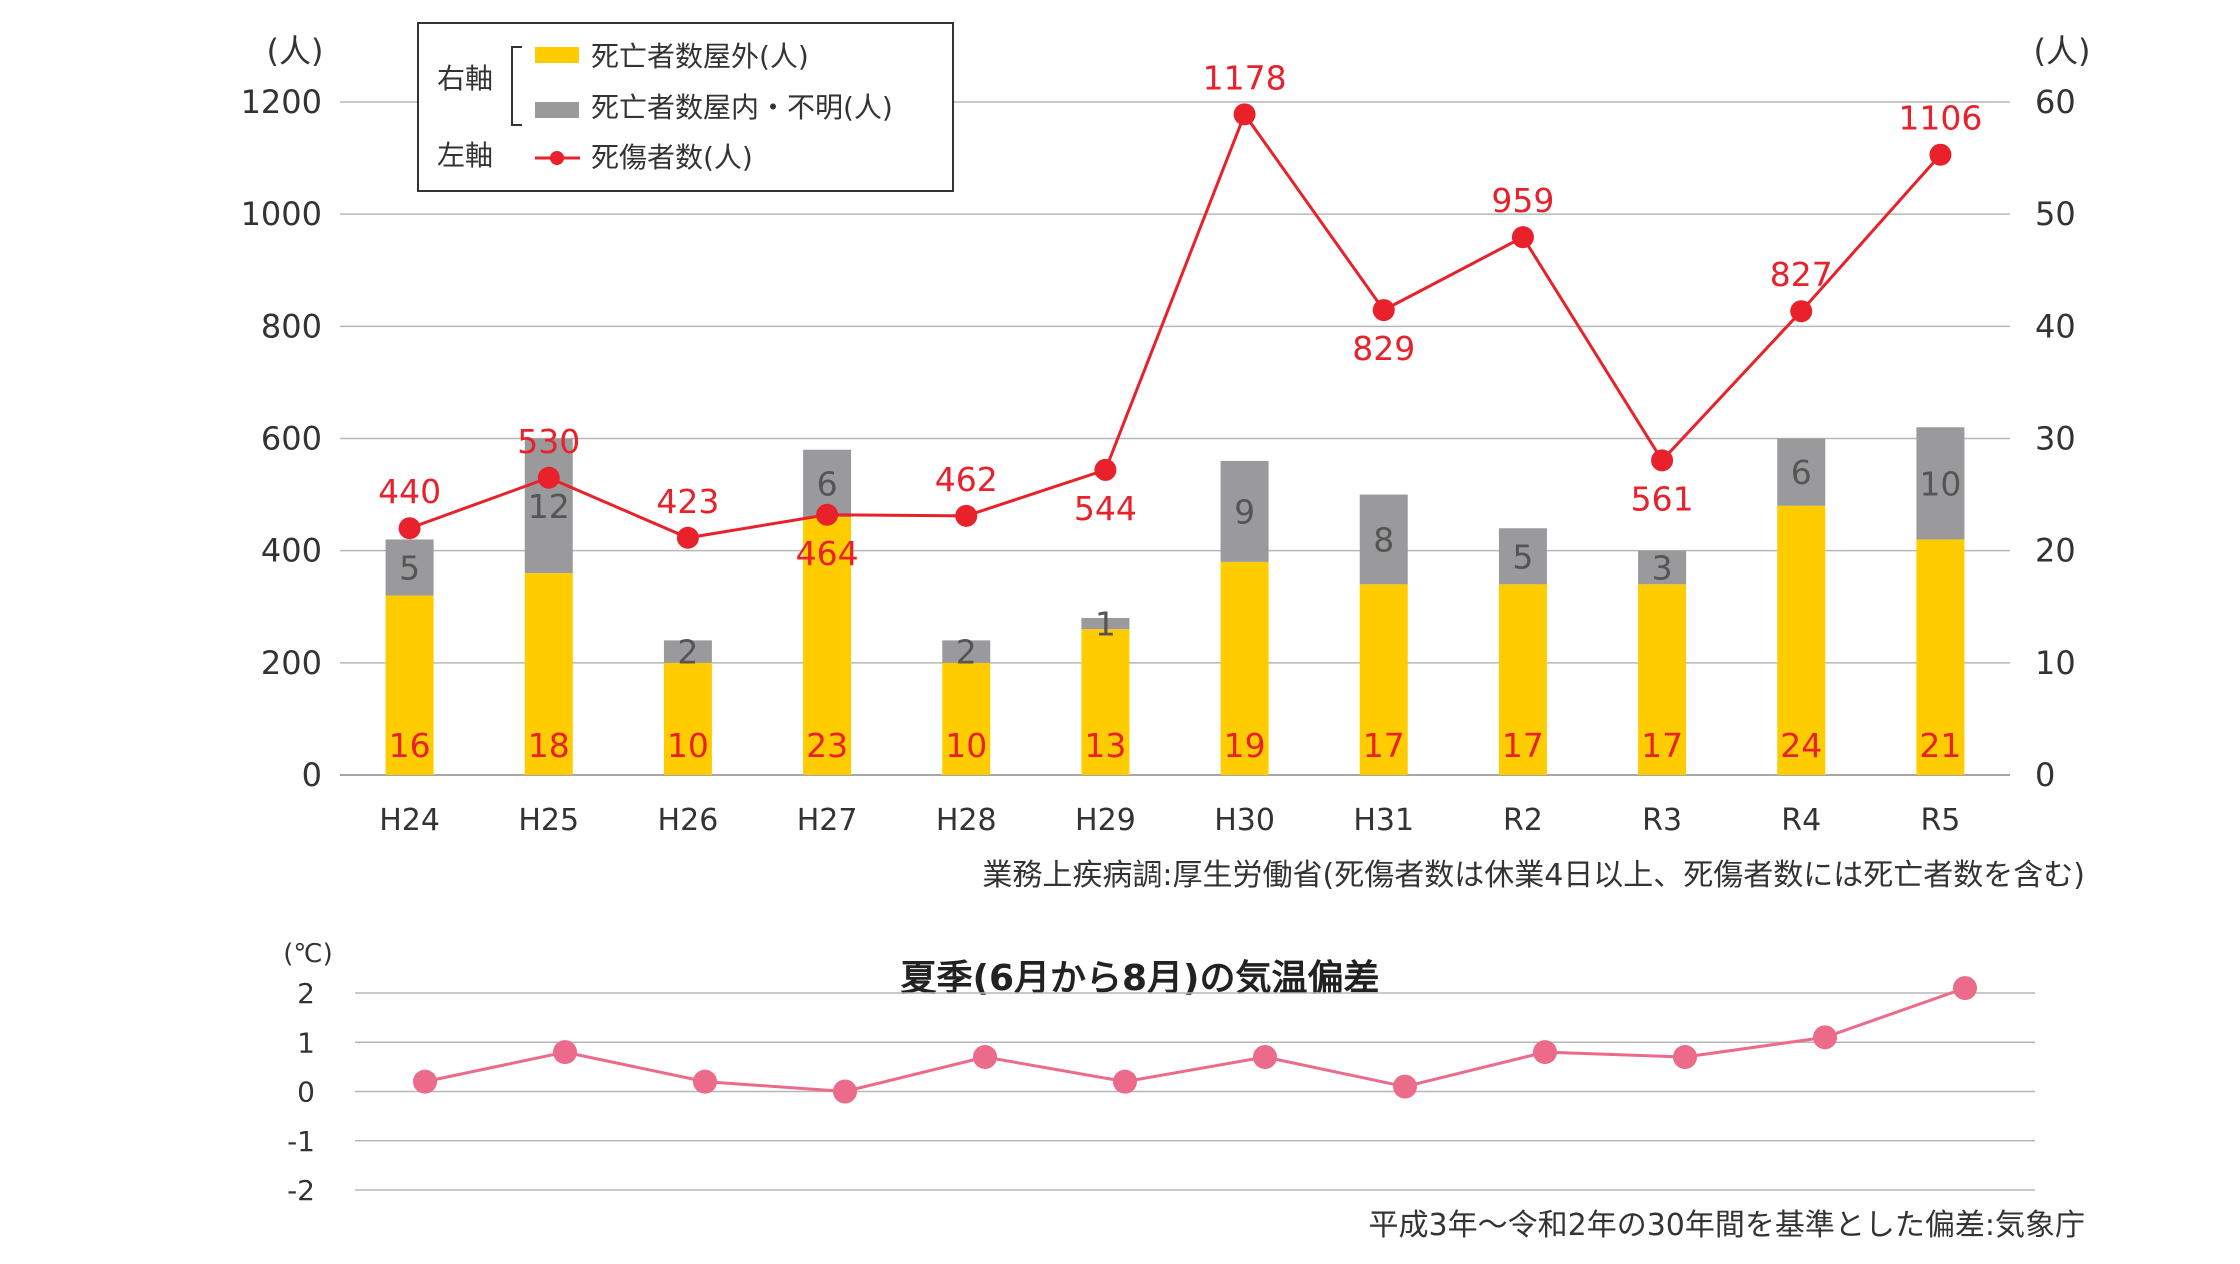  I want to click on bar-indoor-value-label: 10, so click(1940, 483).